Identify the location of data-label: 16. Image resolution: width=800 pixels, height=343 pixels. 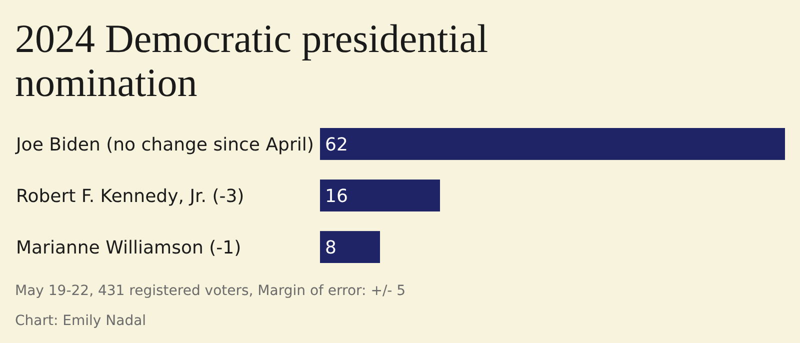
(336, 196).